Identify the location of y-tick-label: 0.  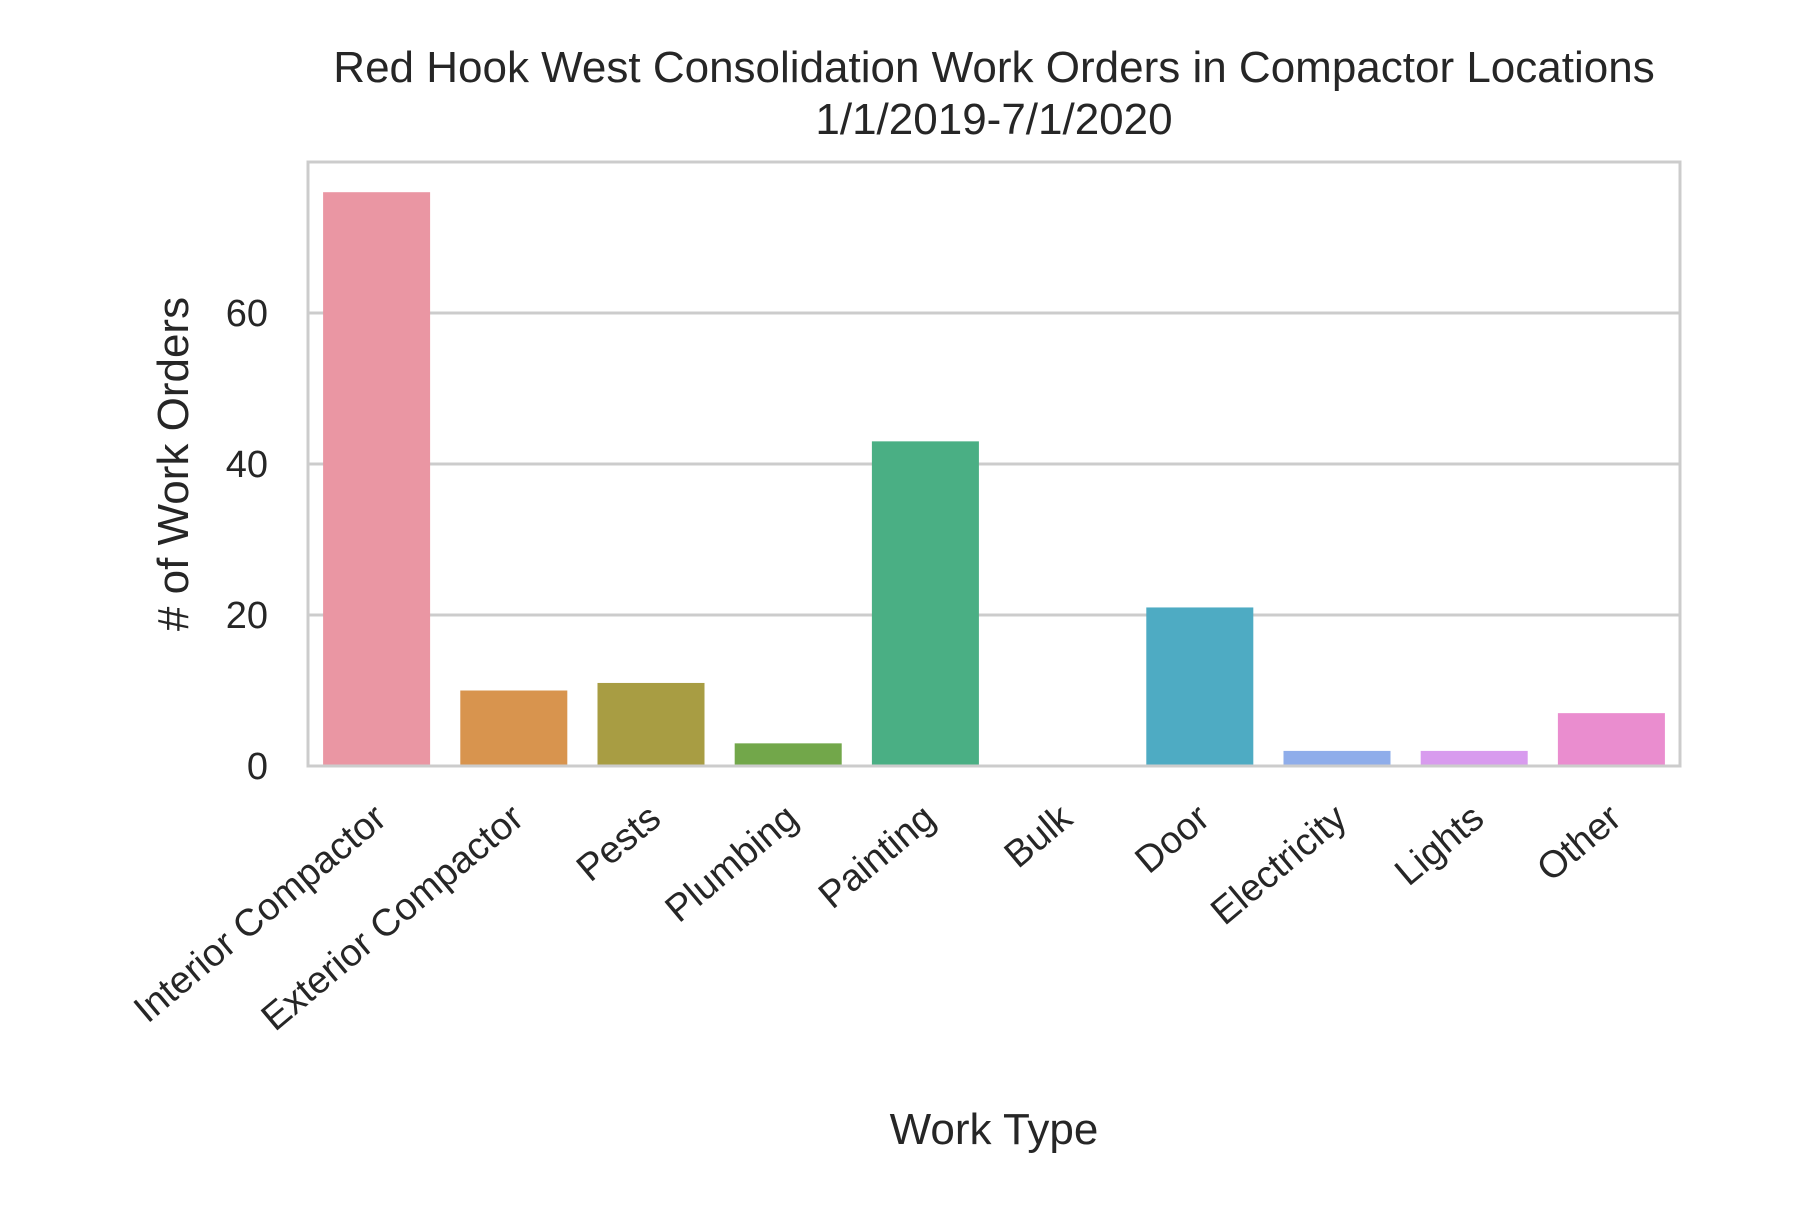
(257, 767).